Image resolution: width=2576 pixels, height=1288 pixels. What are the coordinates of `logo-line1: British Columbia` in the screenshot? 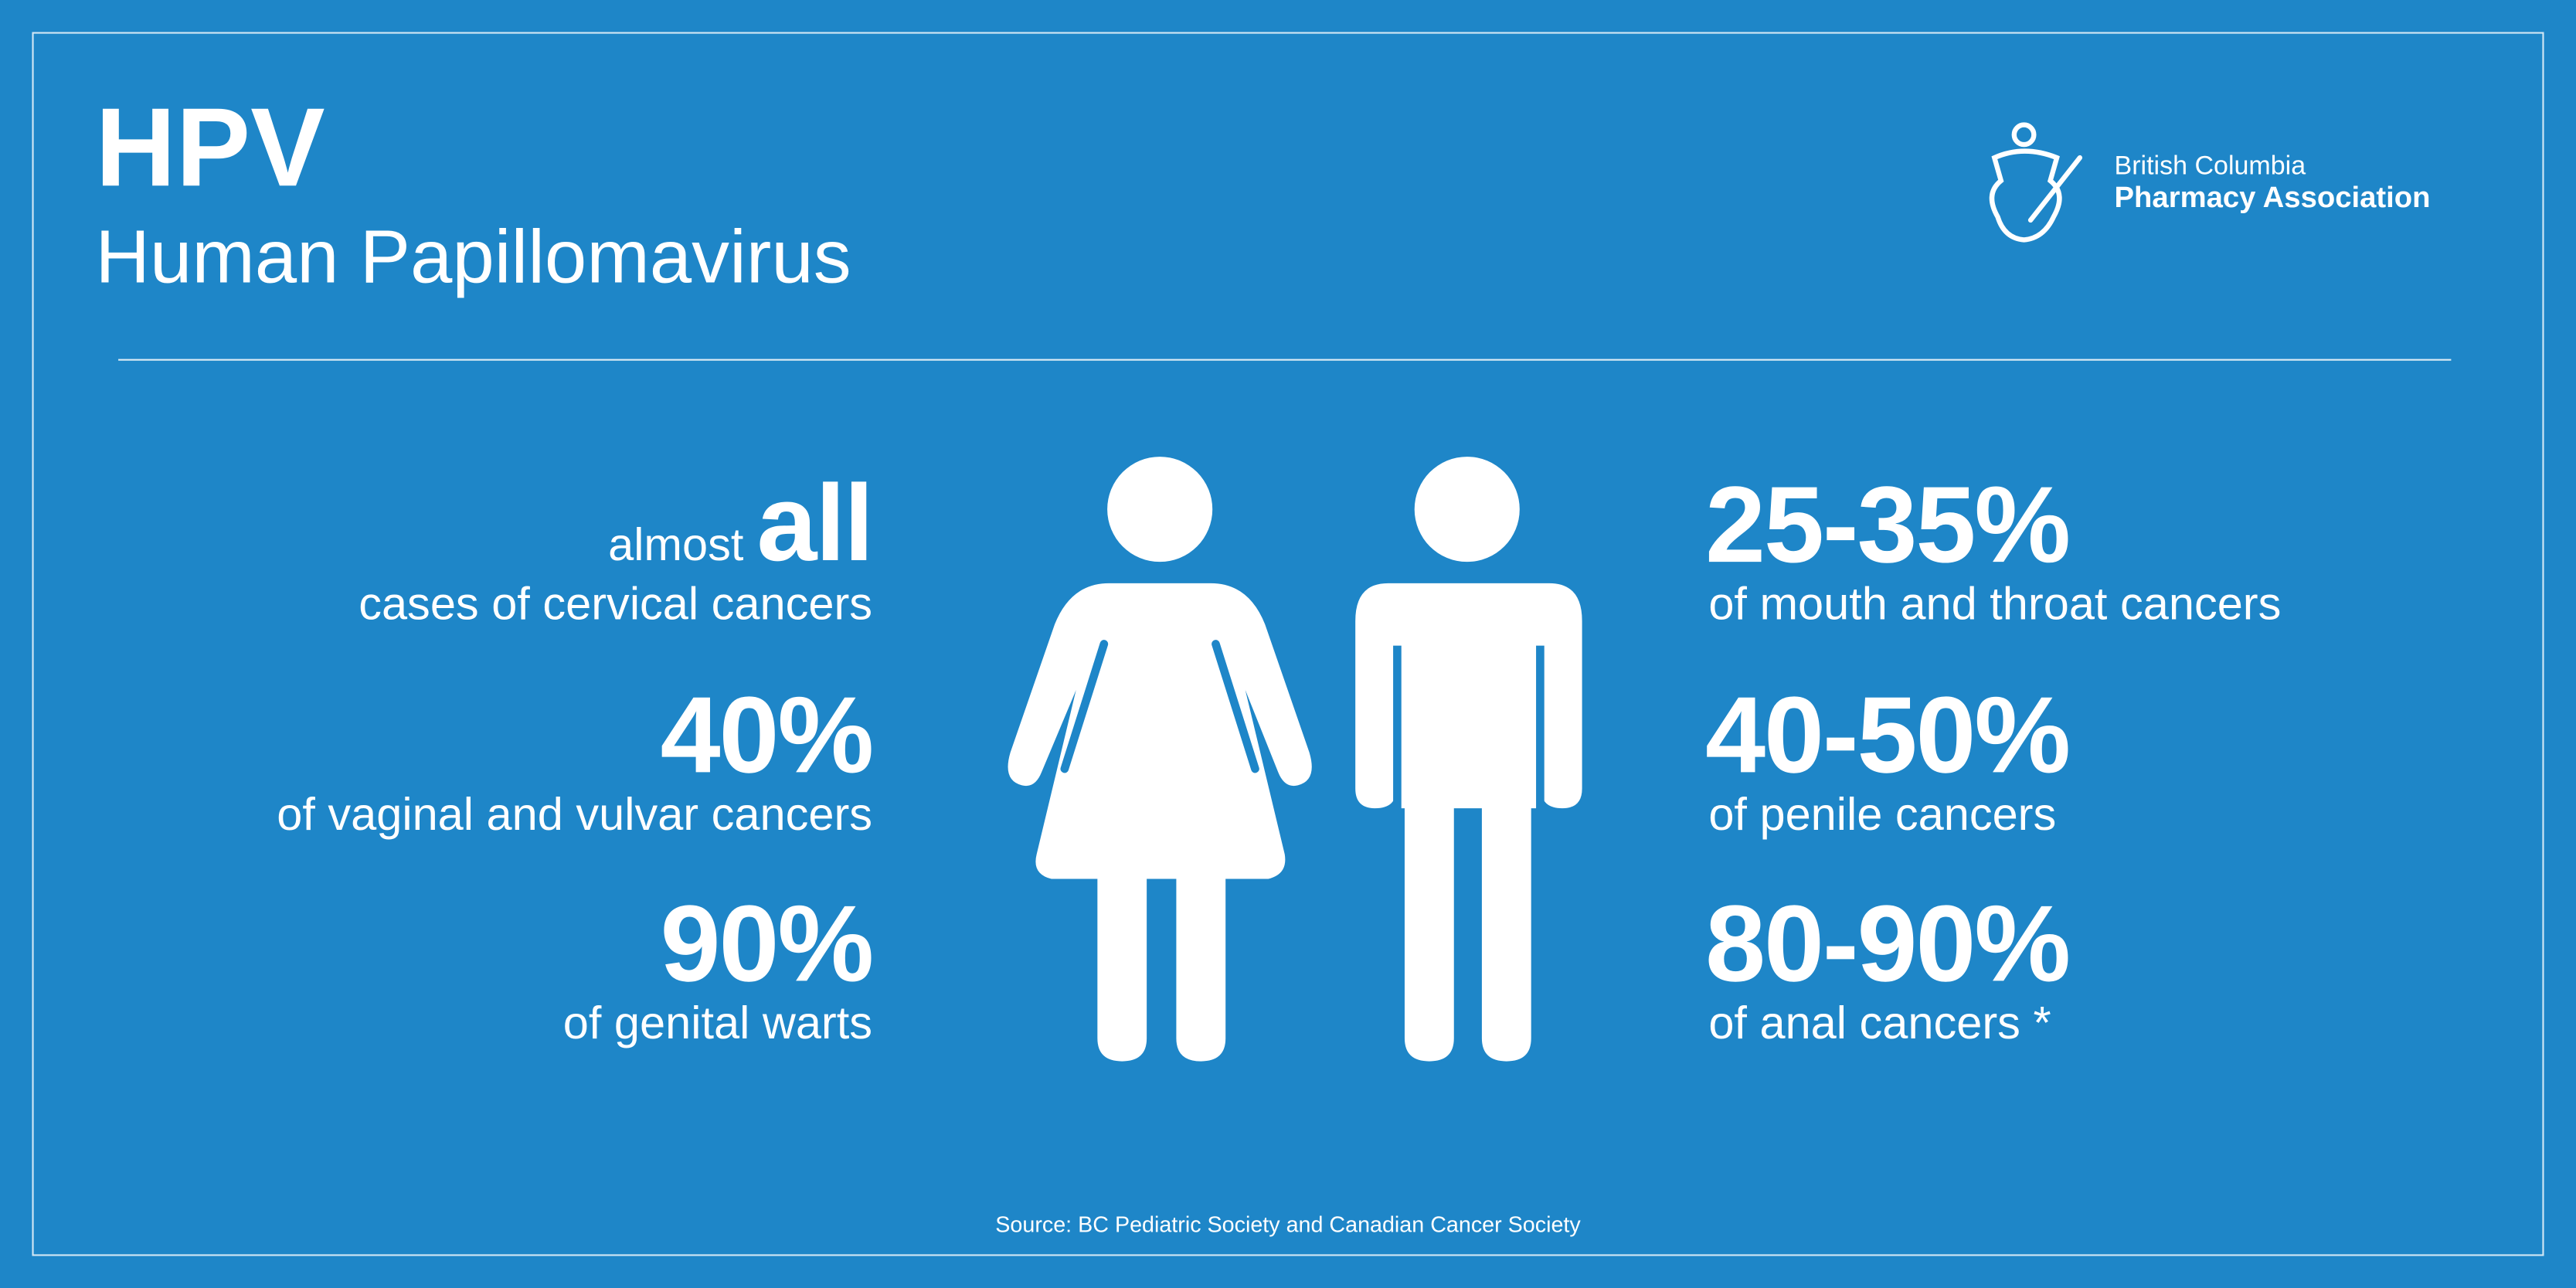 It's located at (2210, 165).